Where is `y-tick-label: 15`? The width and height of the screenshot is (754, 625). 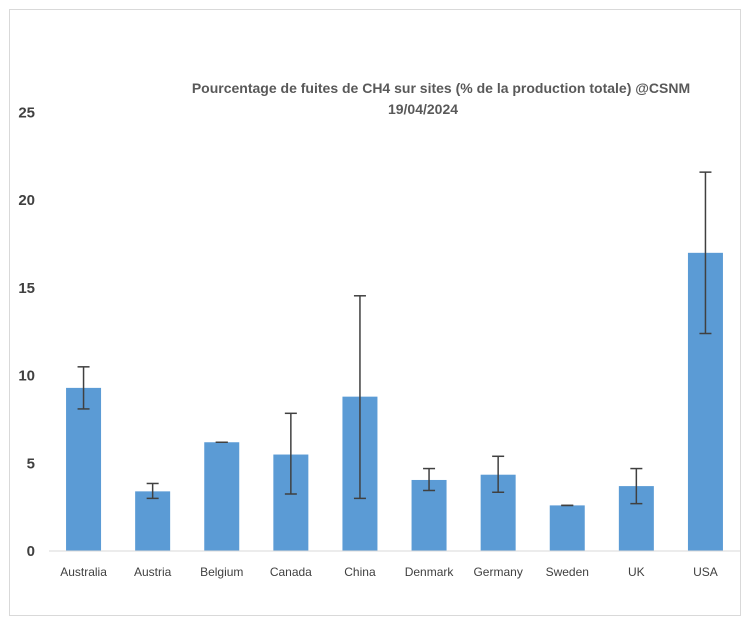 y-tick-label: 15 is located at coordinates (26, 288).